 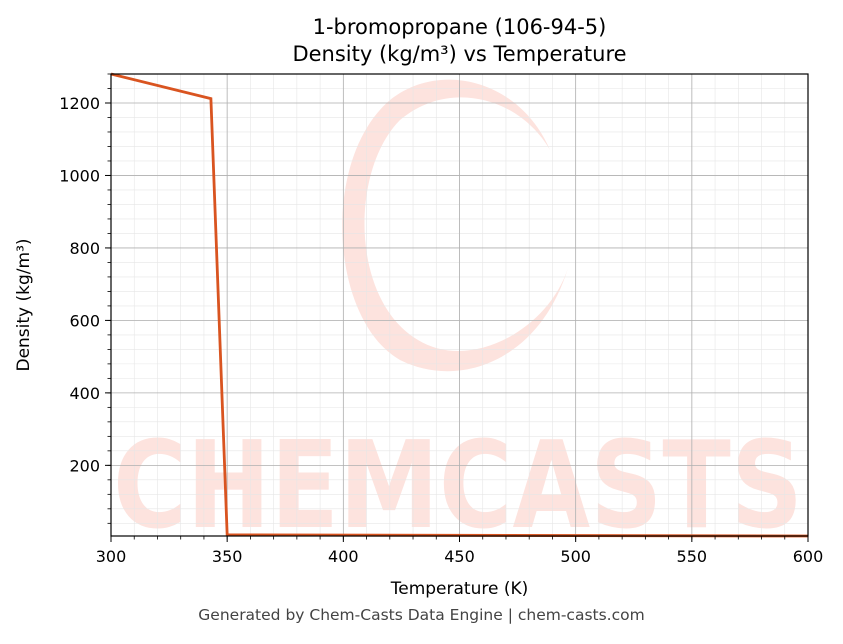 What do you see at coordinates (84, 320) in the screenshot?
I see `y-tick-label: 600` at bounding box center [84, 320].